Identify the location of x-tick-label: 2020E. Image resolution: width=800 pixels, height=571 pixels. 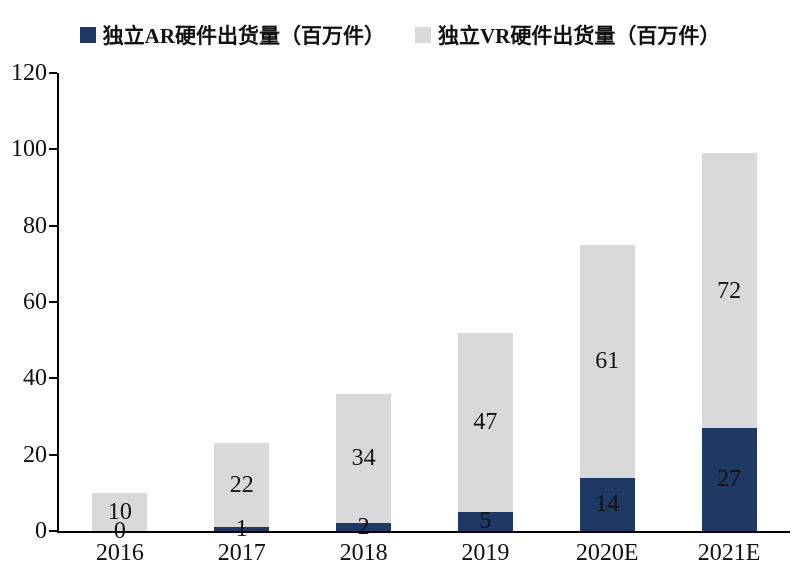
(607, 553).